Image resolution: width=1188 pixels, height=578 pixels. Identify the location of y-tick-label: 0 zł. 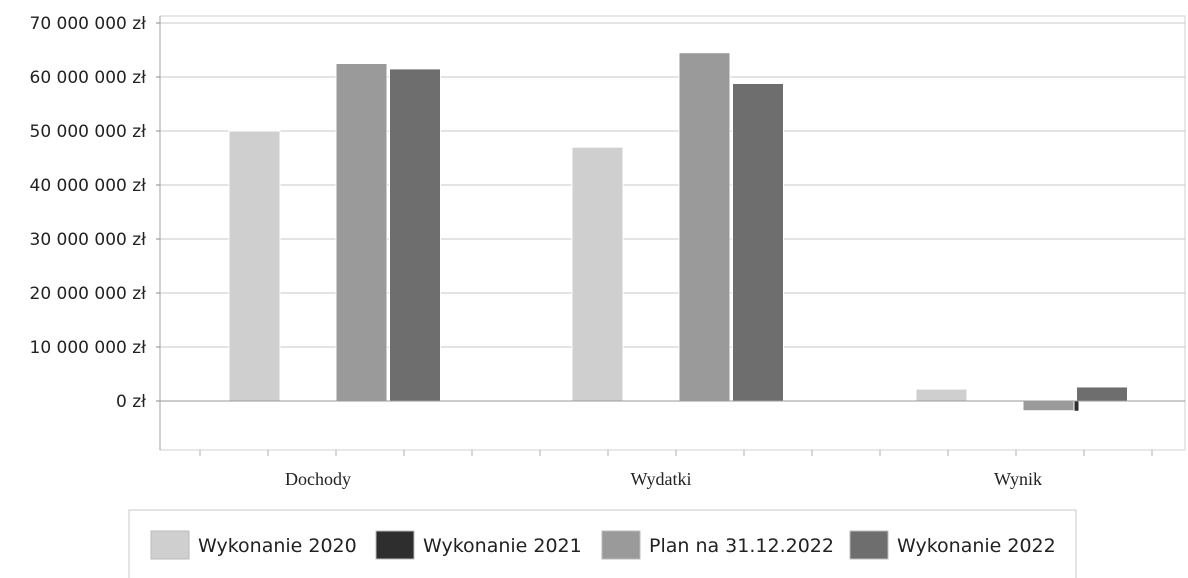
(131, 402).